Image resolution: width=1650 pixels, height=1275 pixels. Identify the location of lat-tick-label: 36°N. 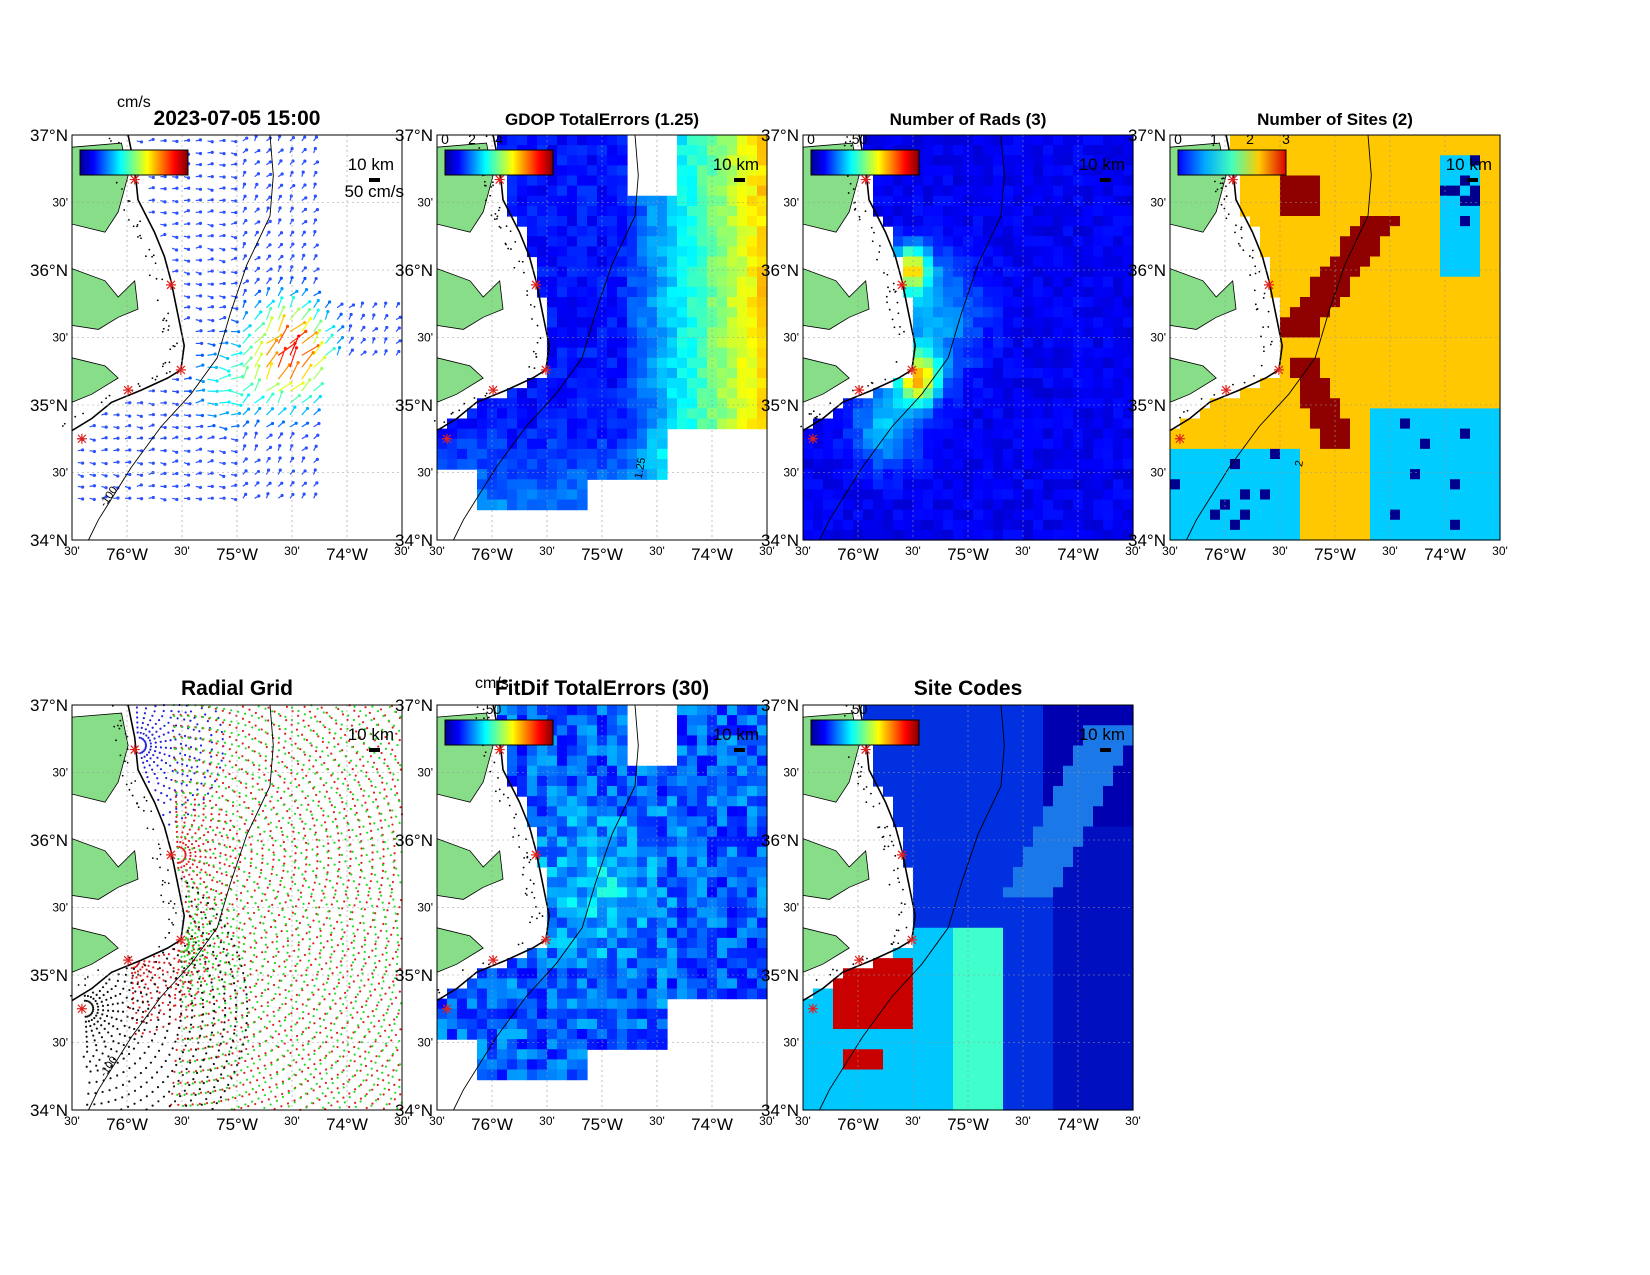
(1147, 270).